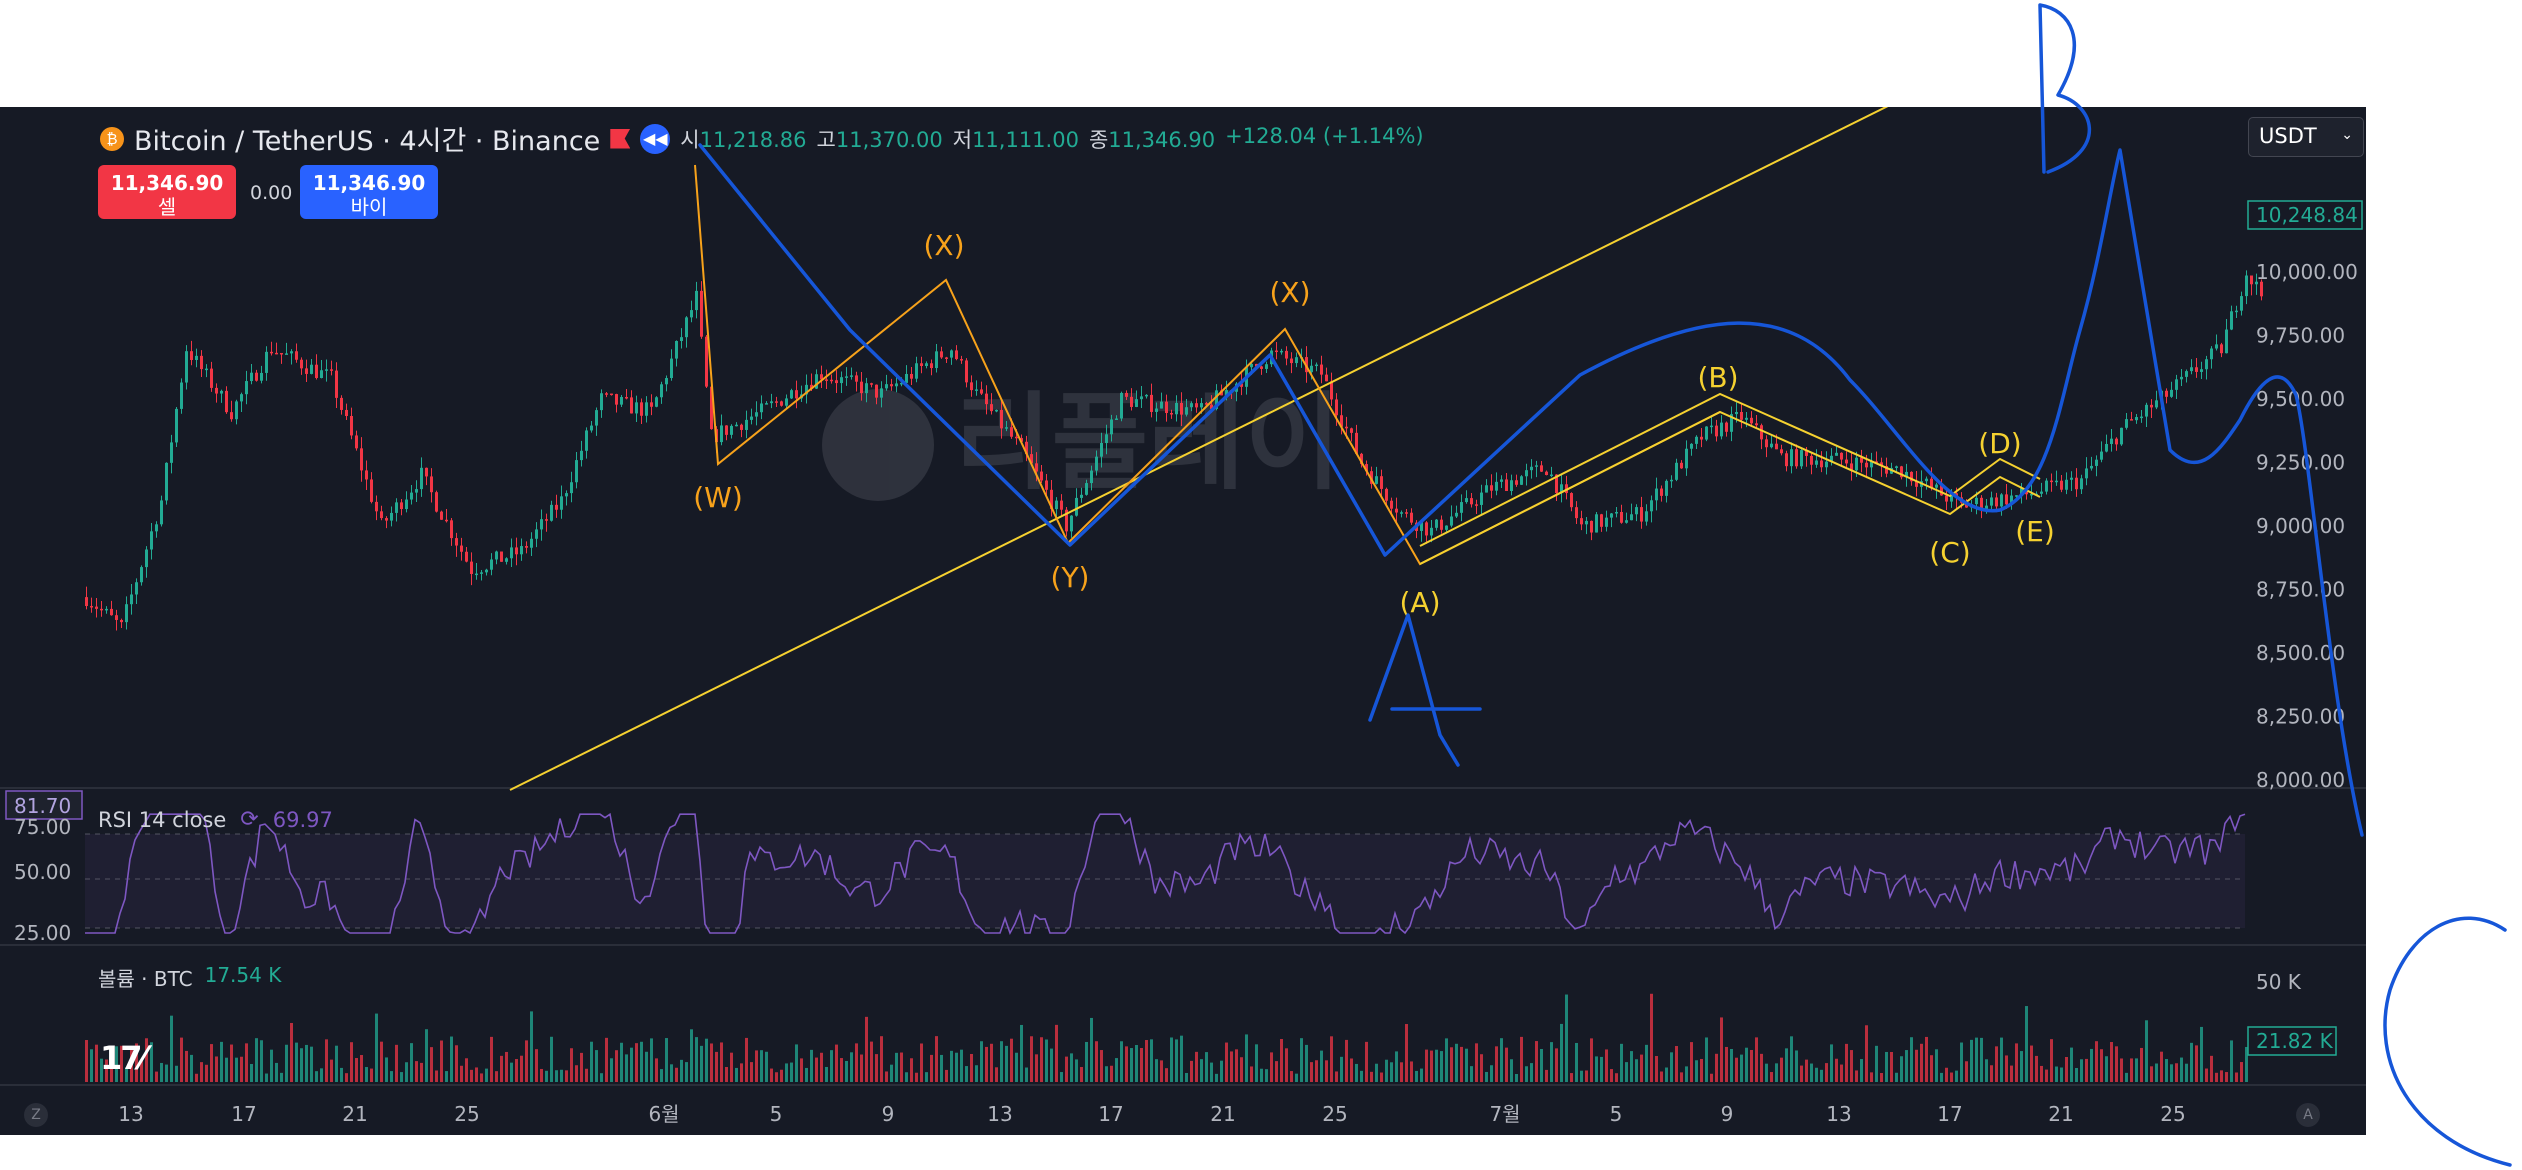 The image size is (2522, 1170). Describe the element at coordinates (1717, 377) in the screenshot. I see `wave-label: (B)` at that location.